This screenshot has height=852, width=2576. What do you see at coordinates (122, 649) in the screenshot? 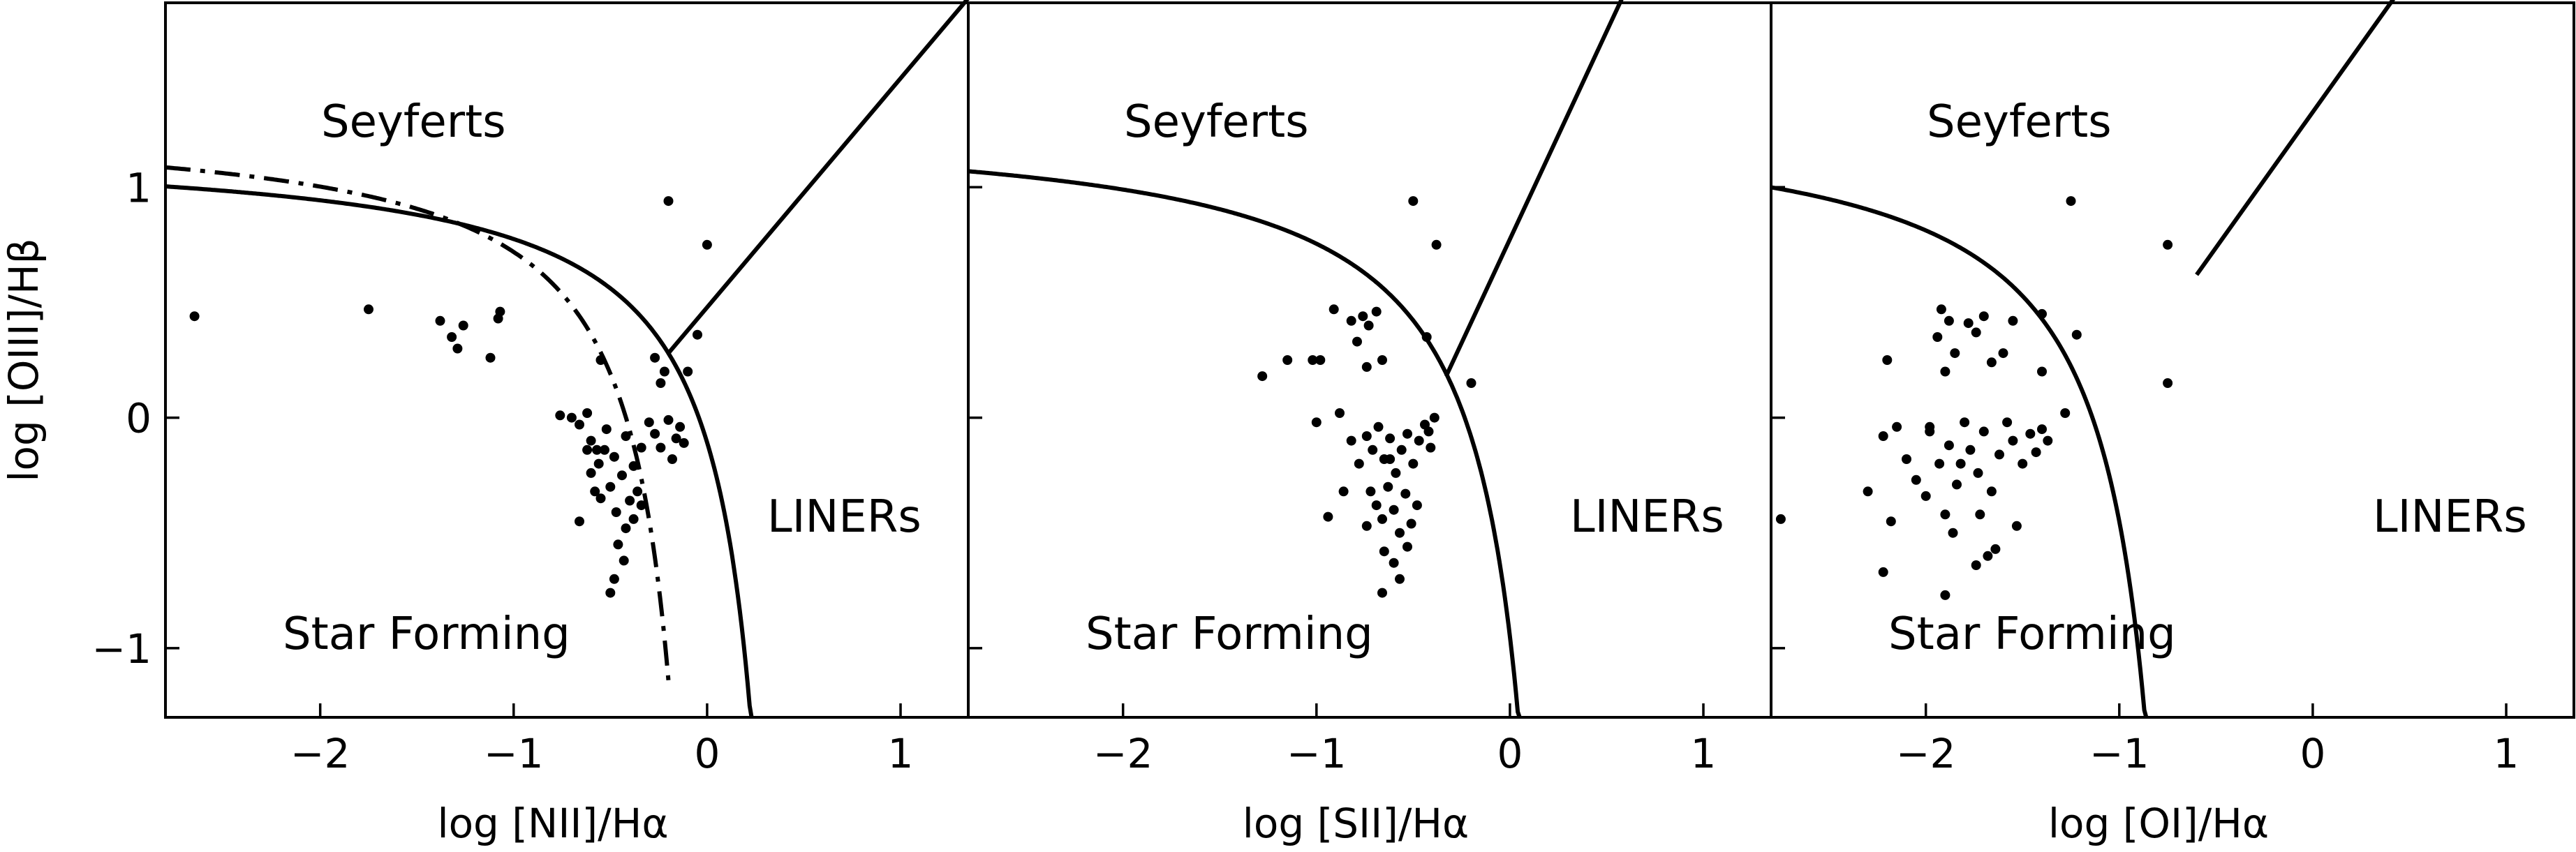
I see `y-tick-label: −1` at bounding box center [122, 649].